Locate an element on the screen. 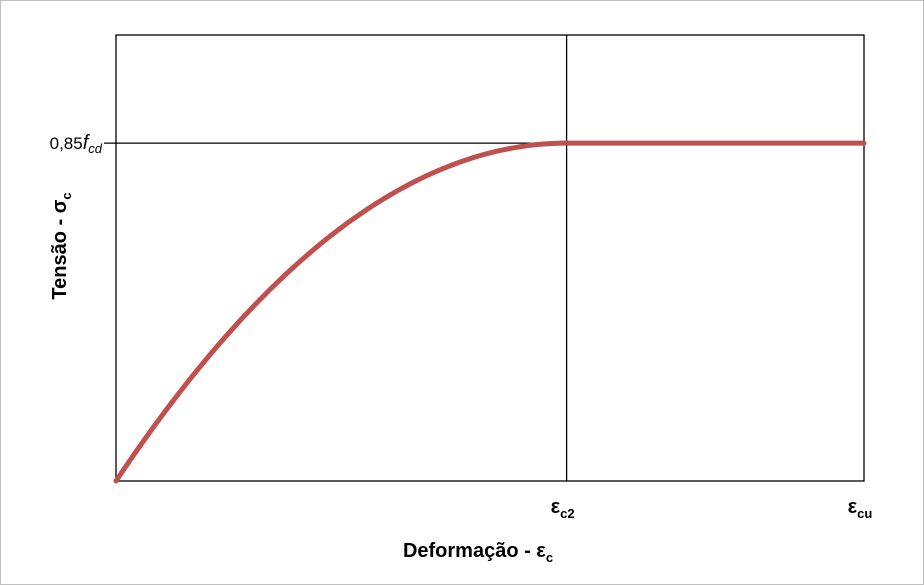 The height and width of the screenshot is (585, 924). y-tick-label: 0,85fcd is located at coordinates (76, 144).